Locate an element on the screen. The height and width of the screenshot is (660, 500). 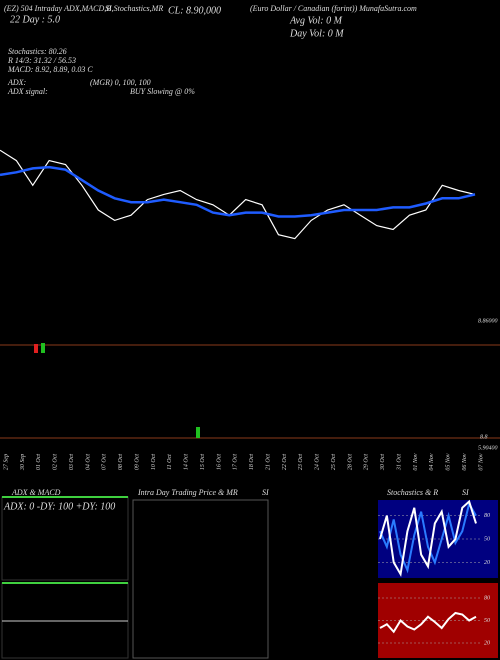
x-tick-label: 30 Oct is located at coordinates (383, 462).